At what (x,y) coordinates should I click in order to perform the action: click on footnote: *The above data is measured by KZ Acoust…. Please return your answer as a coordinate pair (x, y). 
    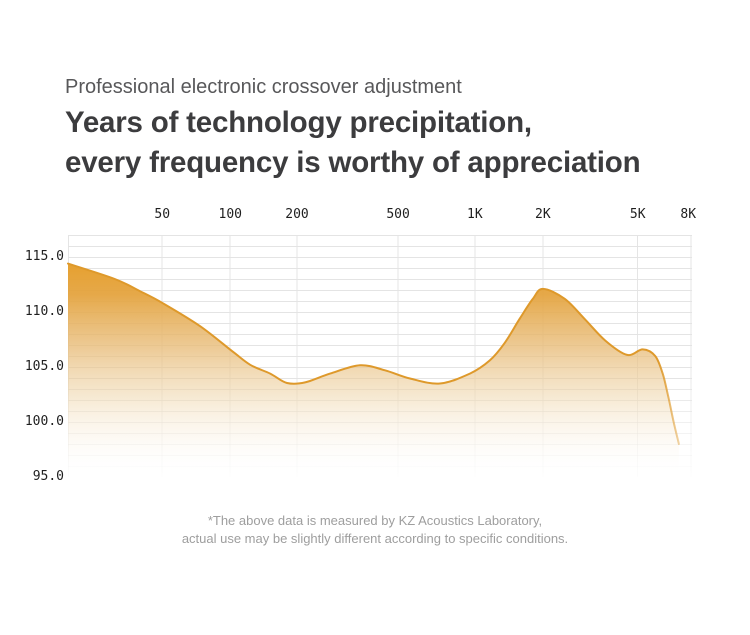
    Looking at the image, I should click on (375, 529).